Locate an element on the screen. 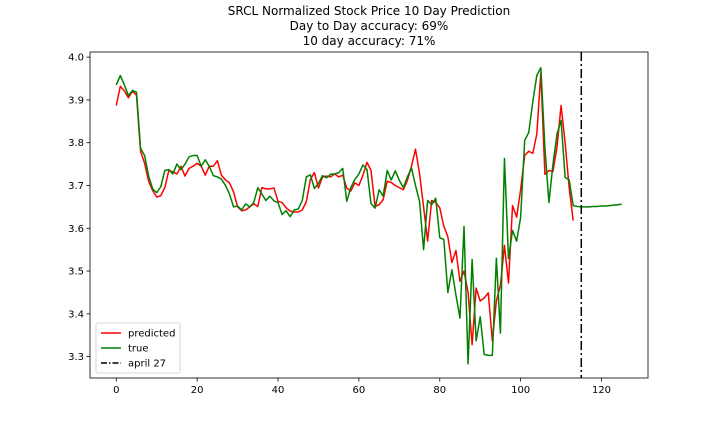  legend-label: true is located at coordinates (138, 349).